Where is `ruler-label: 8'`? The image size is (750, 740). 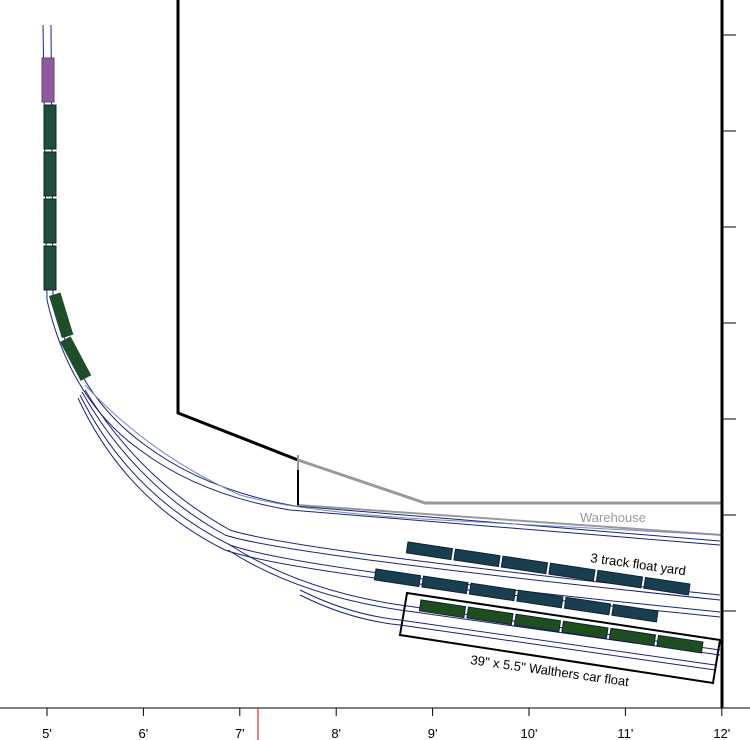 ruler-label: 8' is located at coordinates (336, 733).